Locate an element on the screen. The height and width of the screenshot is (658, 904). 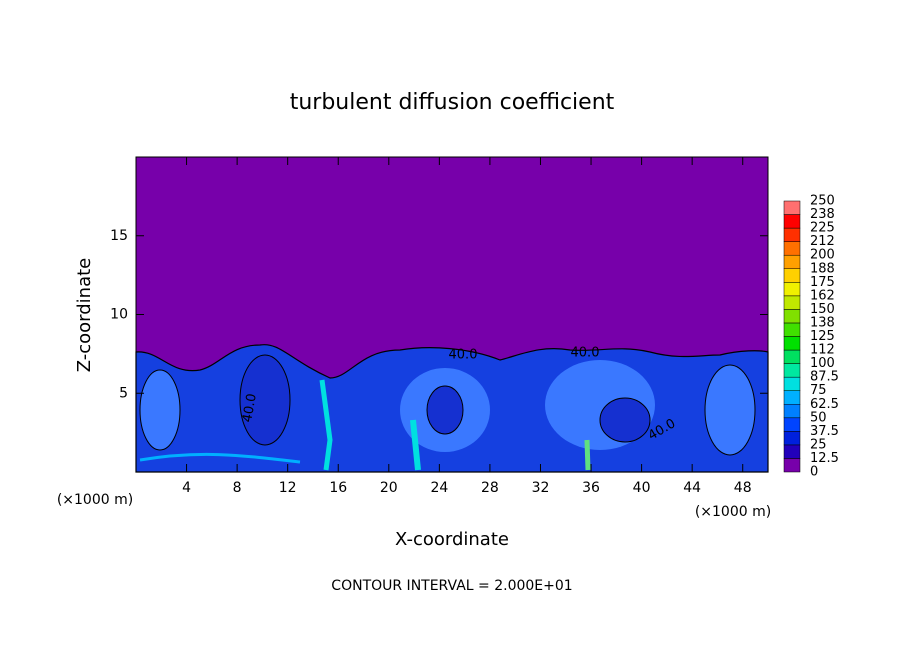
colorbar-label: 87.5 is located at coordinates (824, 377).